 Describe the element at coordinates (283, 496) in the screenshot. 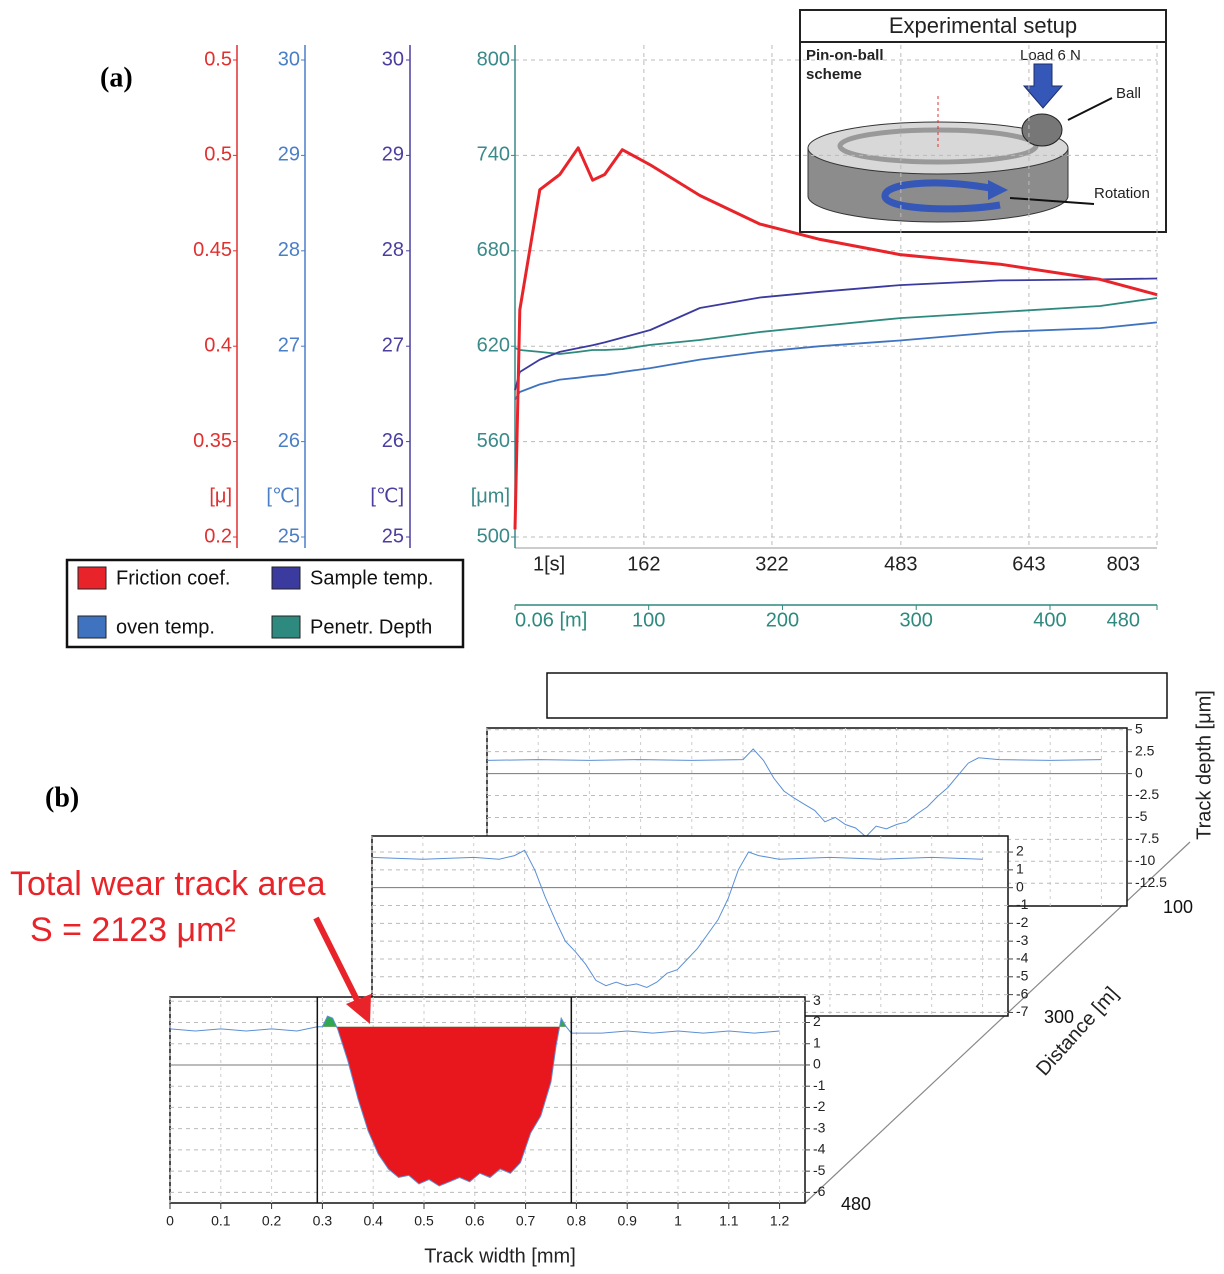

I see `y-axis-unit: [℃]` at that location.